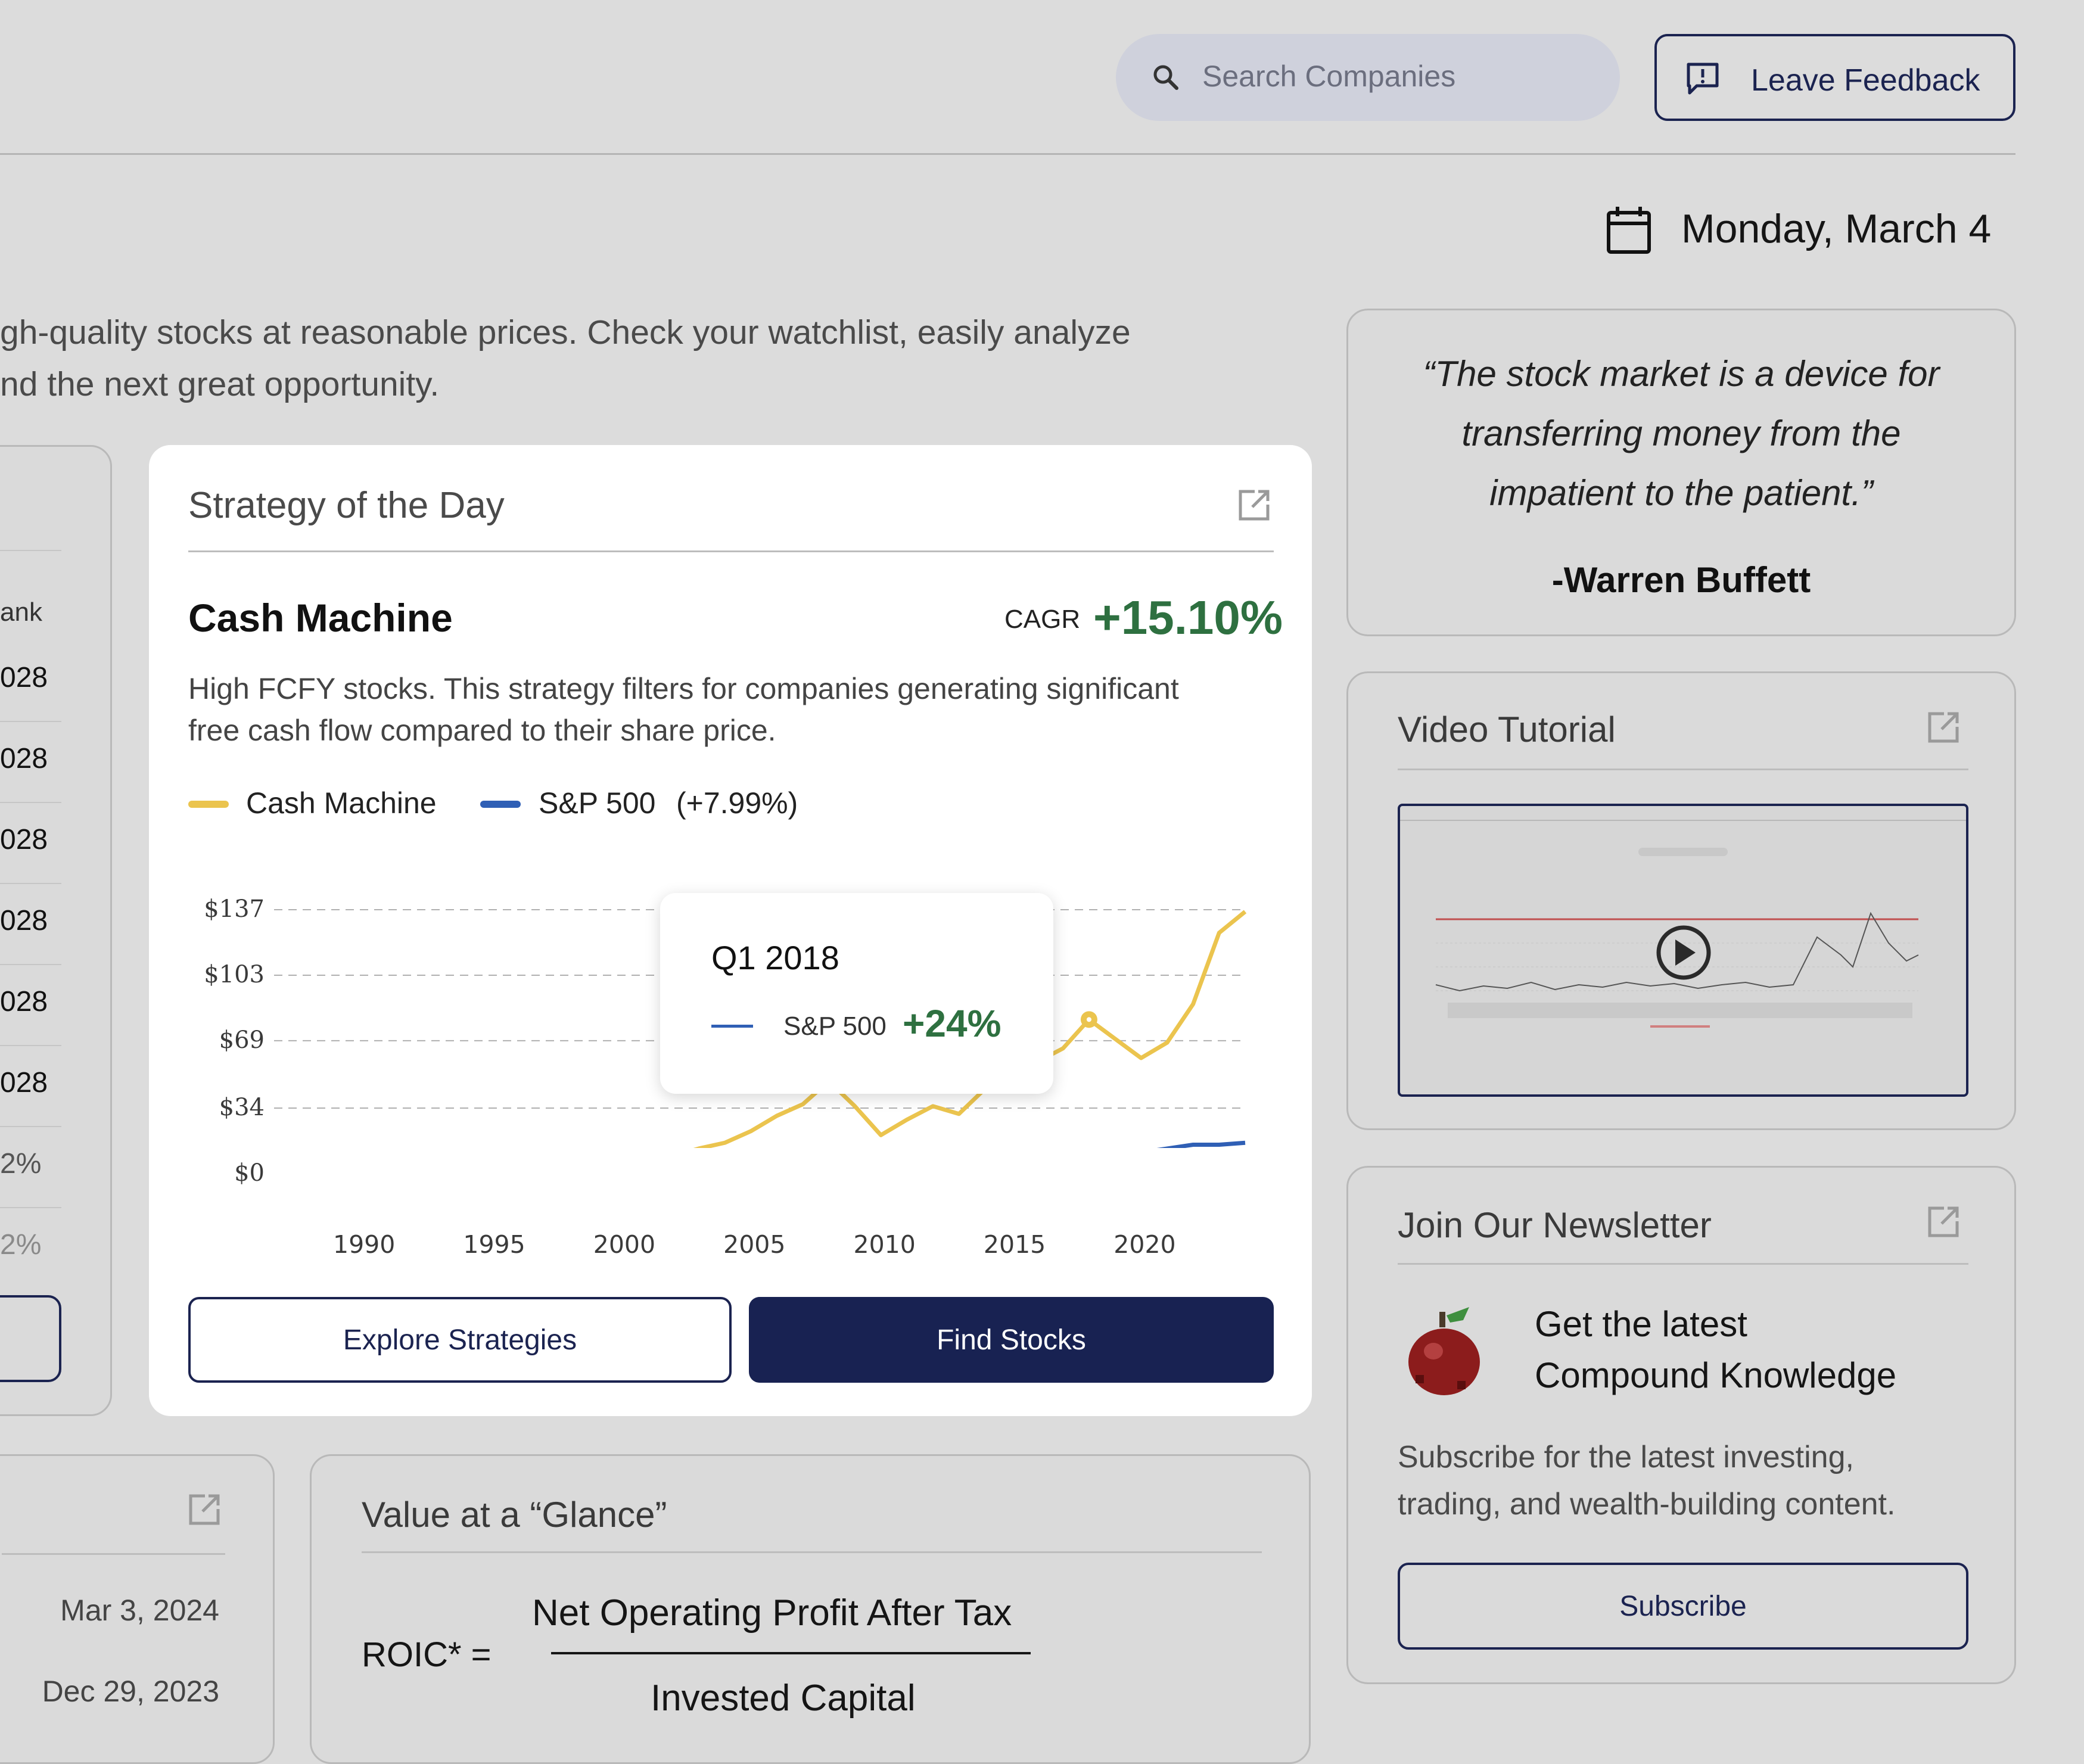 Image resolution: width=2084 pixels, height=1764 pixels. What do you see at coordinates (21, 612) in the screenshot?
I see `left-card-header: ank` at bounding box center [21, 612].